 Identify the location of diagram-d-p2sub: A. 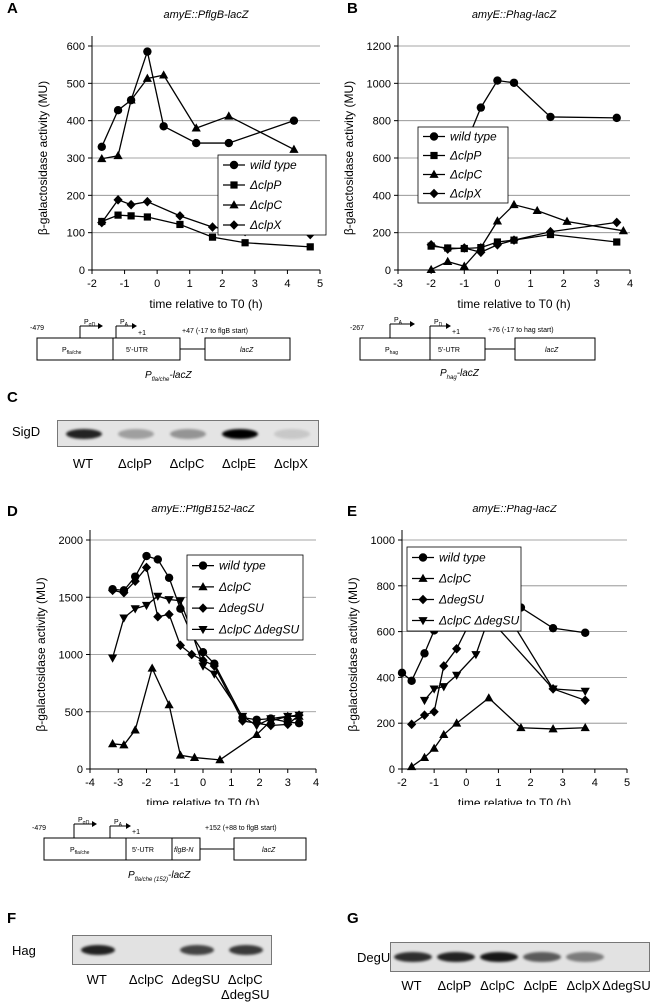
(121, 825).